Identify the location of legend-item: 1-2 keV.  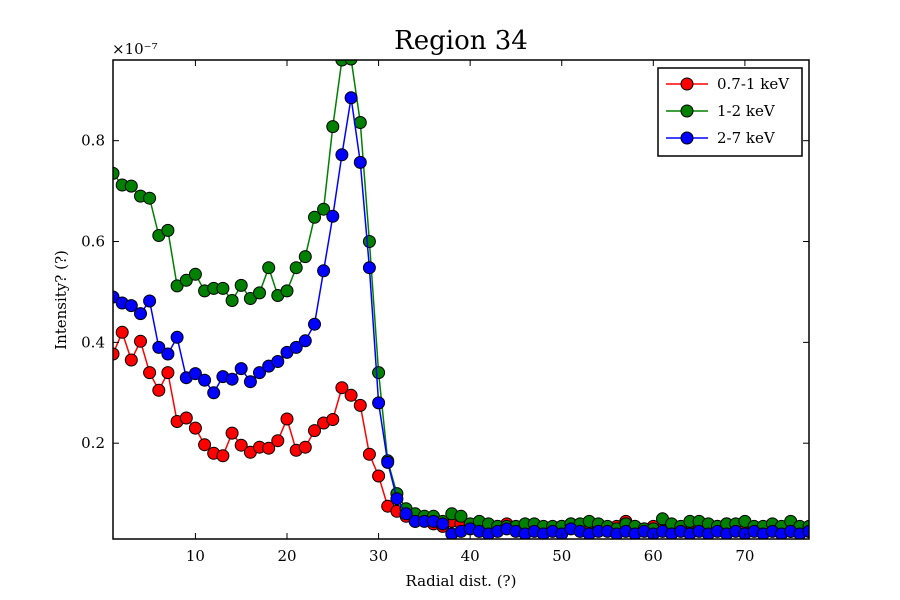
(721, 111).